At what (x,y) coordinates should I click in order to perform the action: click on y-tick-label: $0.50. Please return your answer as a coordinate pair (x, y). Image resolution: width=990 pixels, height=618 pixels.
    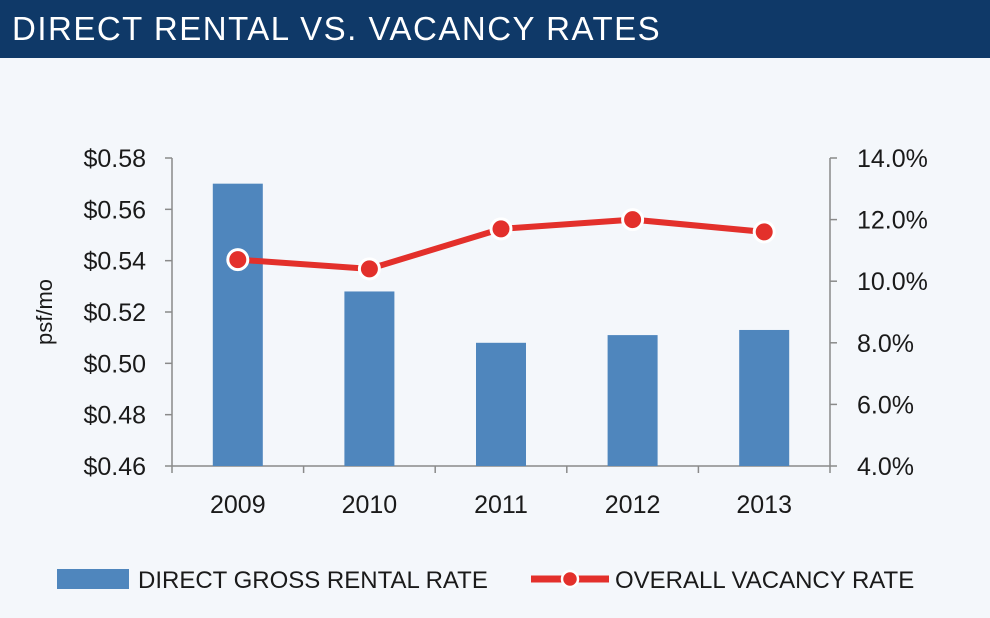
    Looking at the image, I should click on (114, 364).